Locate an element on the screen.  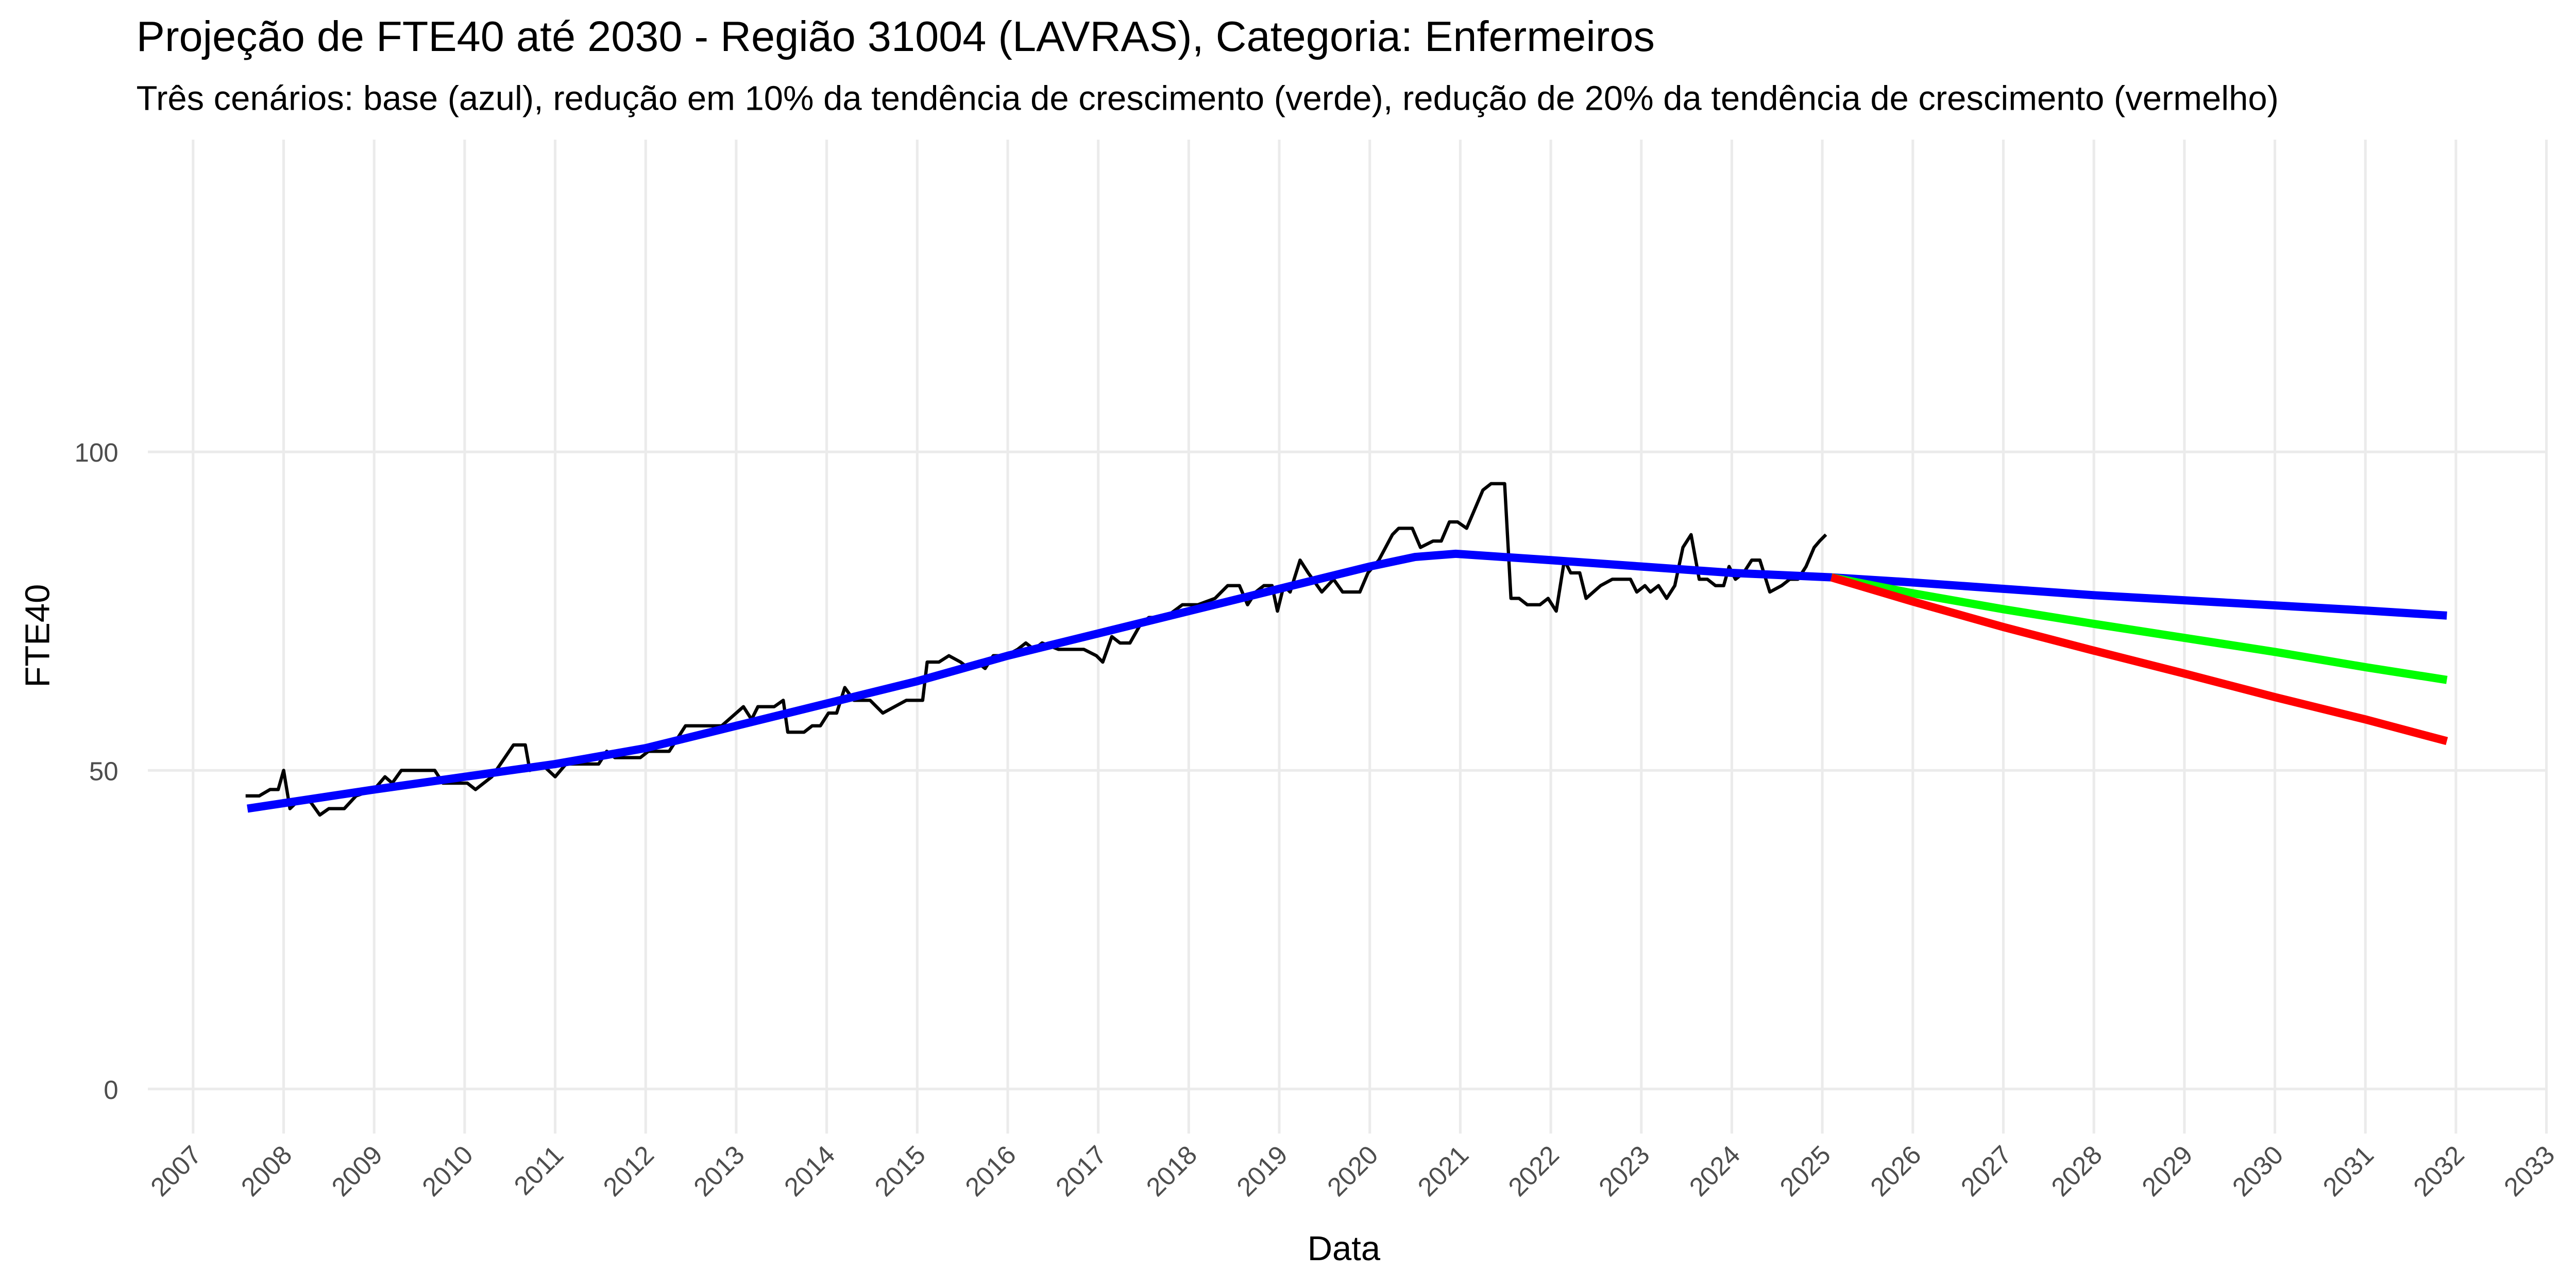
y-tick-label: 0 is located at coordinates (111, 1090).